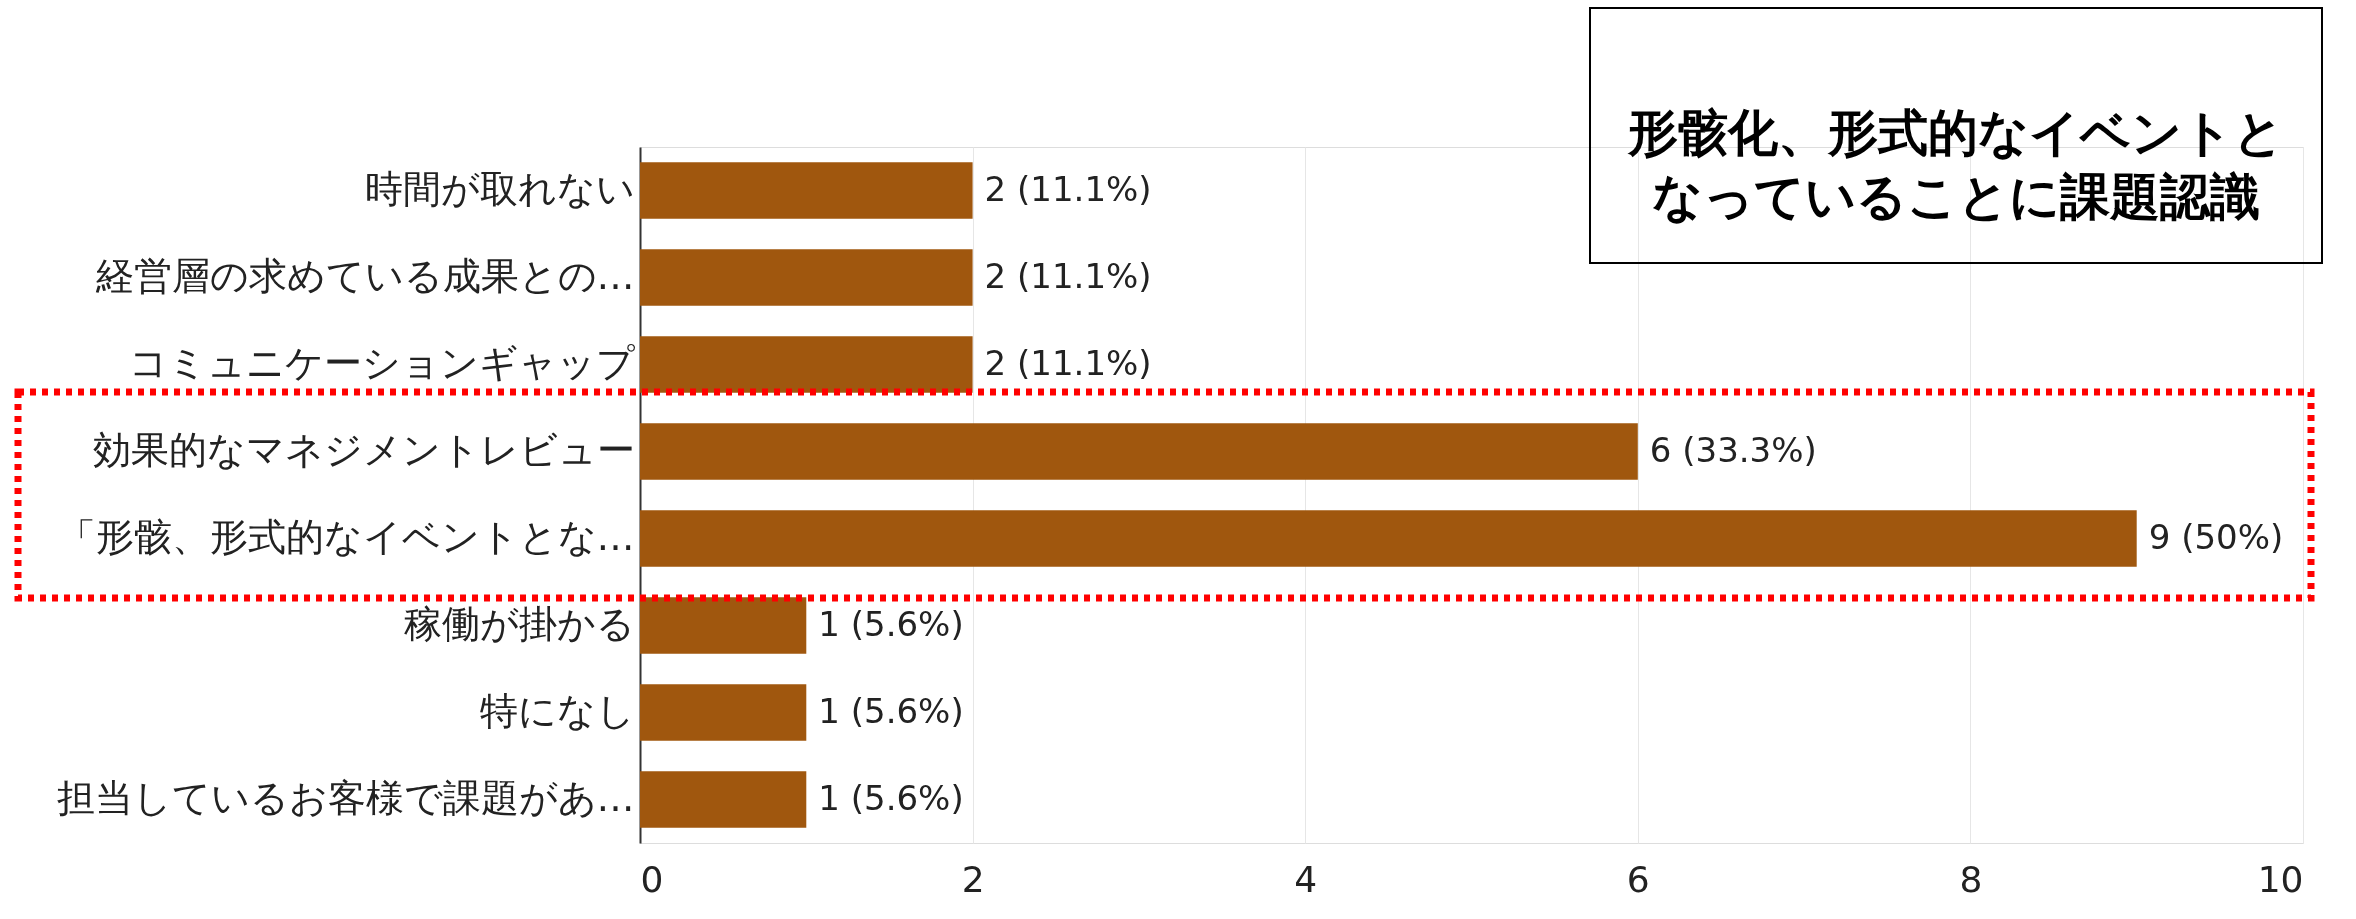  I want to click on x-tick-label: 0, so click(652, 879).